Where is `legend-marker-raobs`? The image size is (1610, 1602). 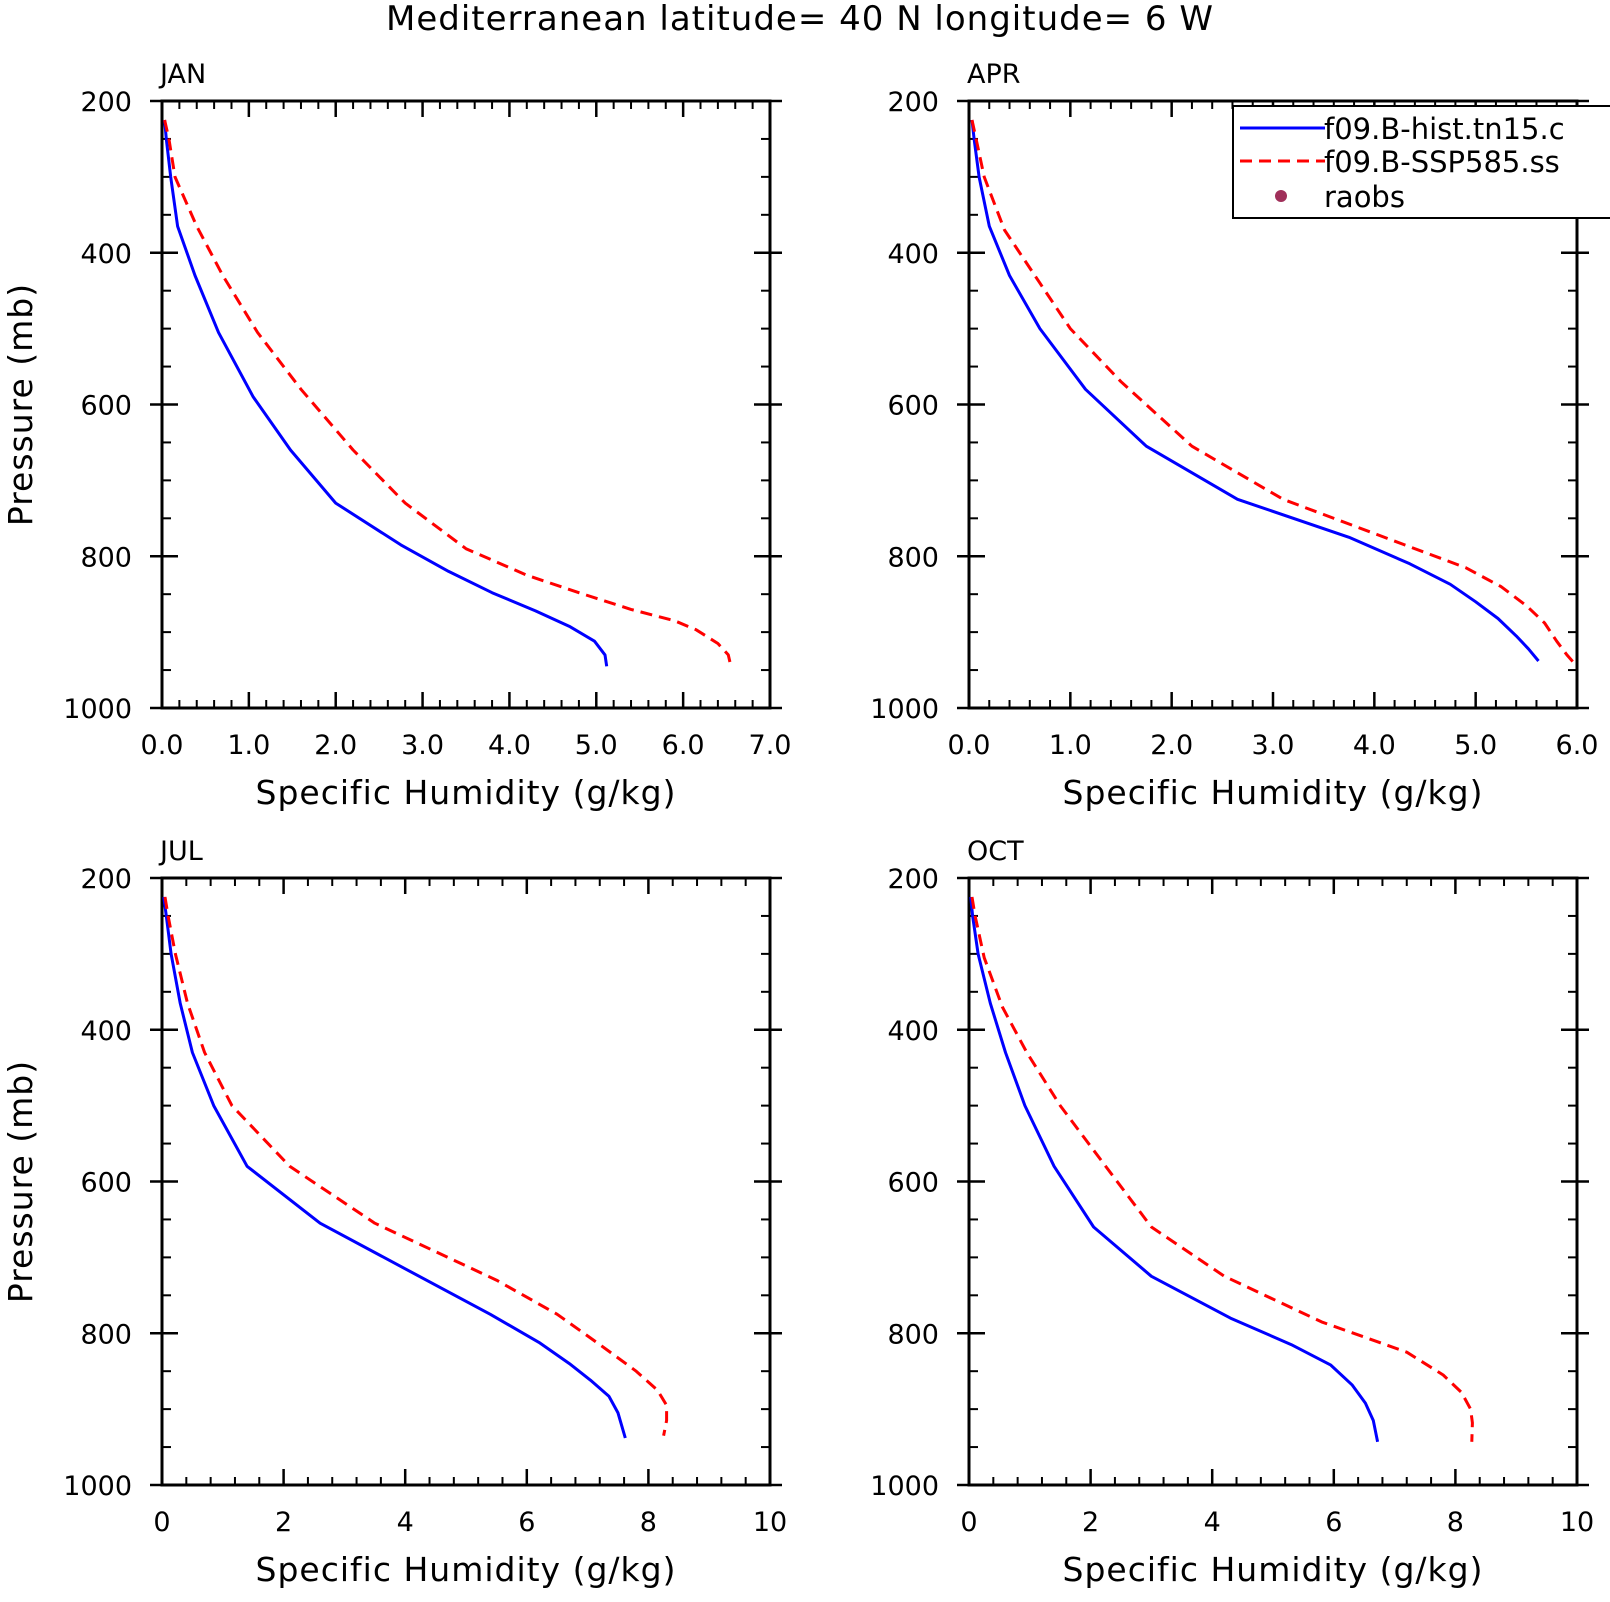
legend-marker-raobs is located at coordinates (1281, 196).